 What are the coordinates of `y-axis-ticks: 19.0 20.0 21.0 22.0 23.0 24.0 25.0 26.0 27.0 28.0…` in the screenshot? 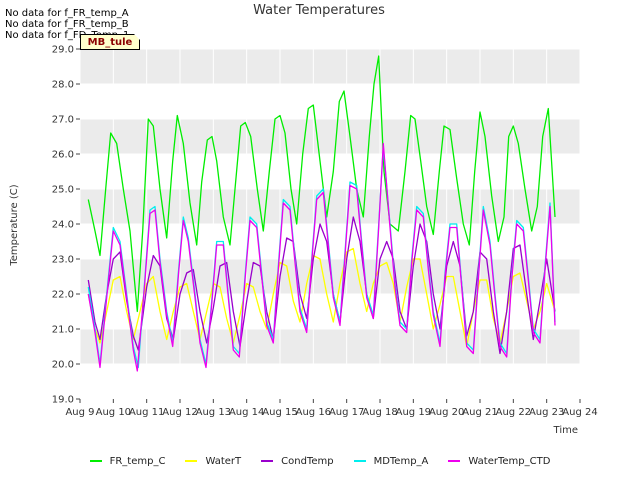 It's located at (66, 225).